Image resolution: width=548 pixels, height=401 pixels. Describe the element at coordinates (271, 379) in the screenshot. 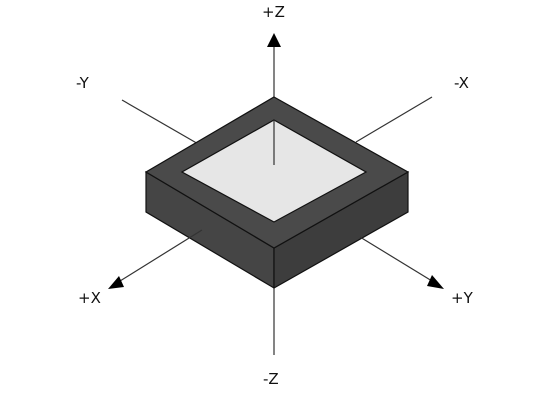

I see `neg-z-label: -Z` at that location.